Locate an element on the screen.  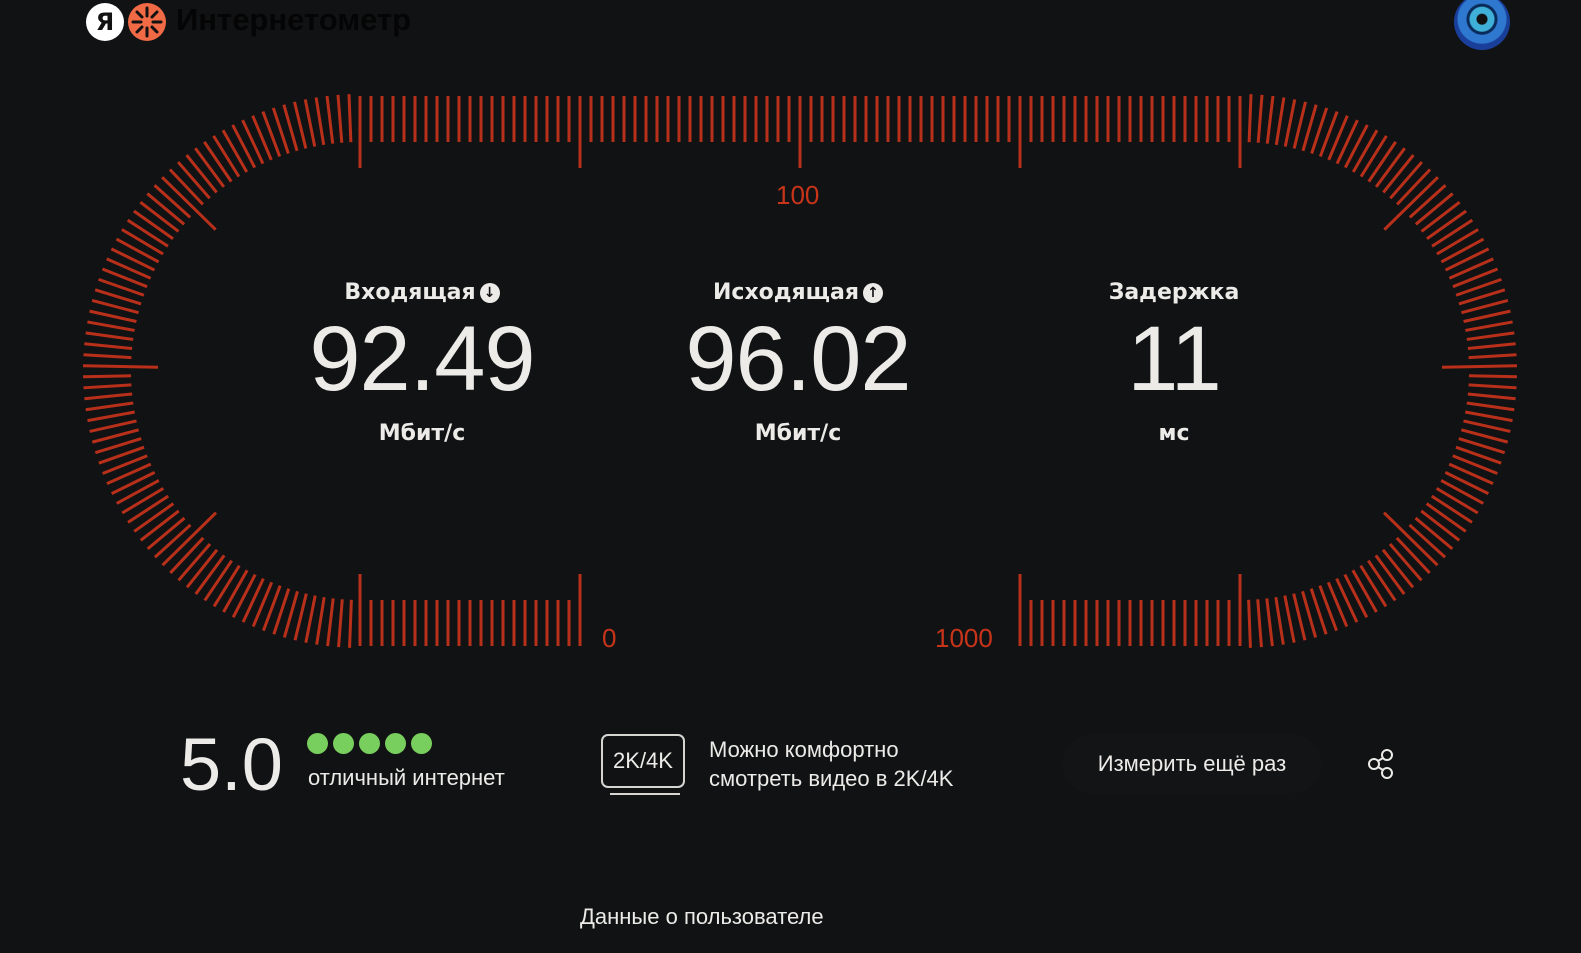
internetometer-logo-icon is located at coordinates (147, 22).